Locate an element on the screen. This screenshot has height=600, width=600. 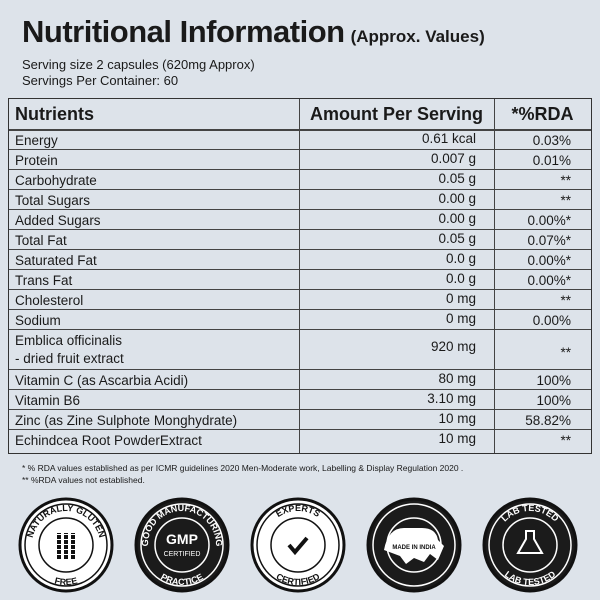
amount: 920 mg is located at coordinates (453, 346).